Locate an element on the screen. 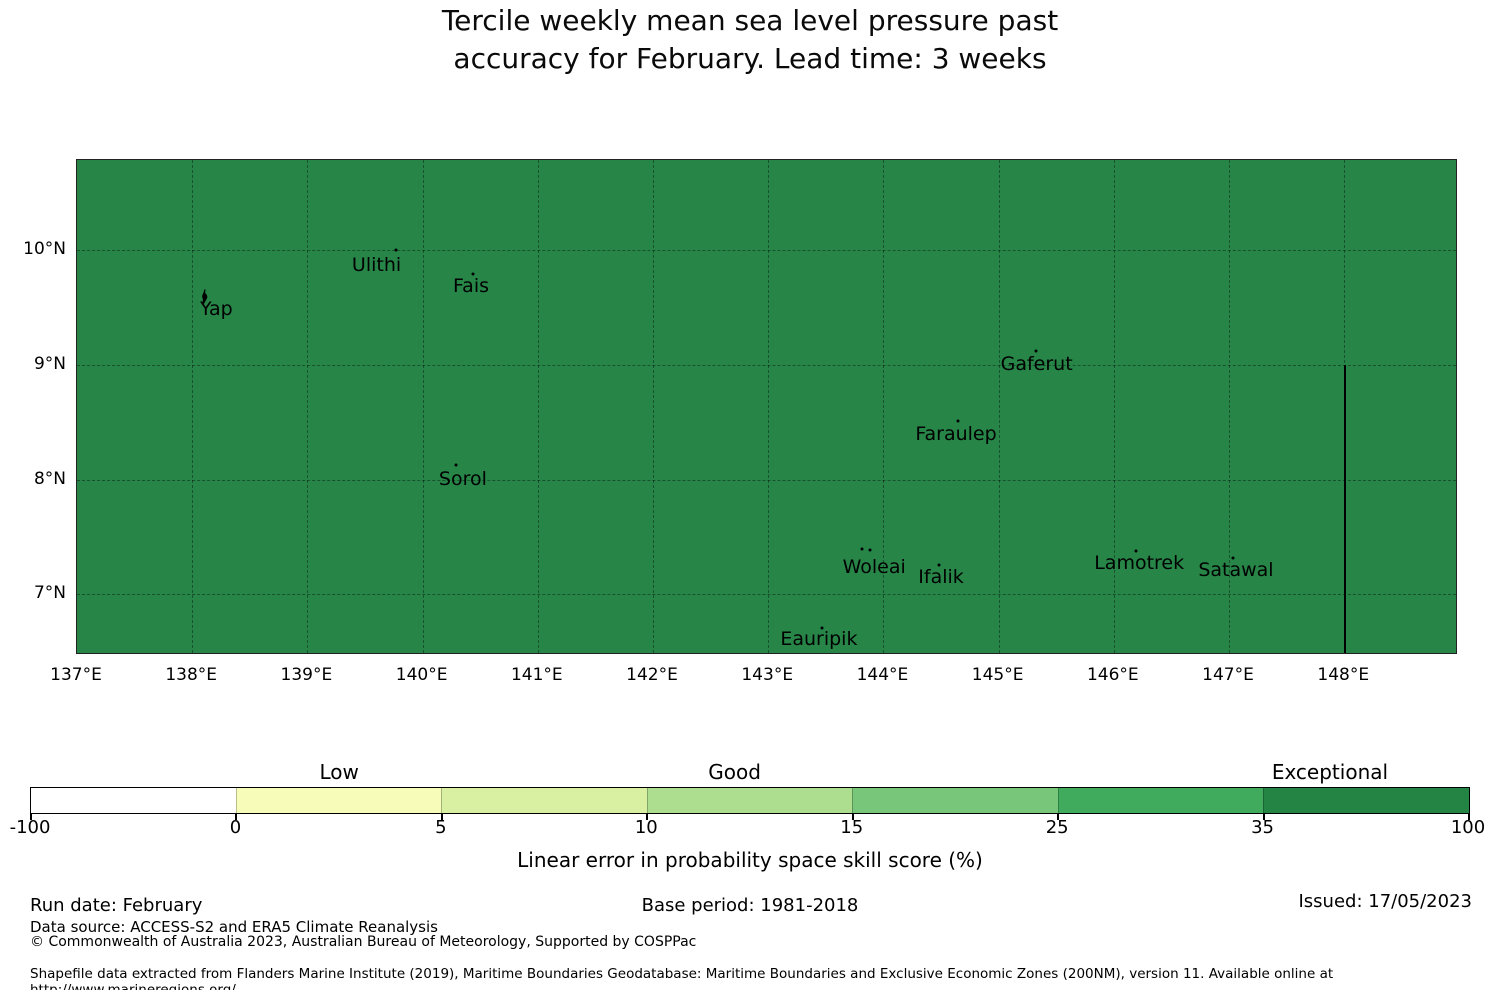  x-tick-label: 141°E is located at coordinates (536, 675).